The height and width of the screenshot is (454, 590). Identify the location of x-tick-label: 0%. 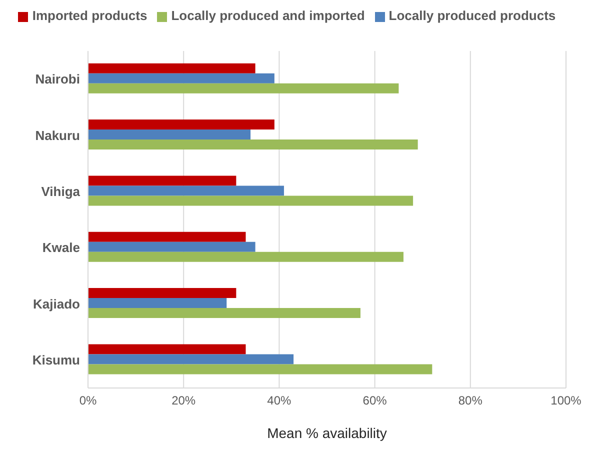
(88, 401).